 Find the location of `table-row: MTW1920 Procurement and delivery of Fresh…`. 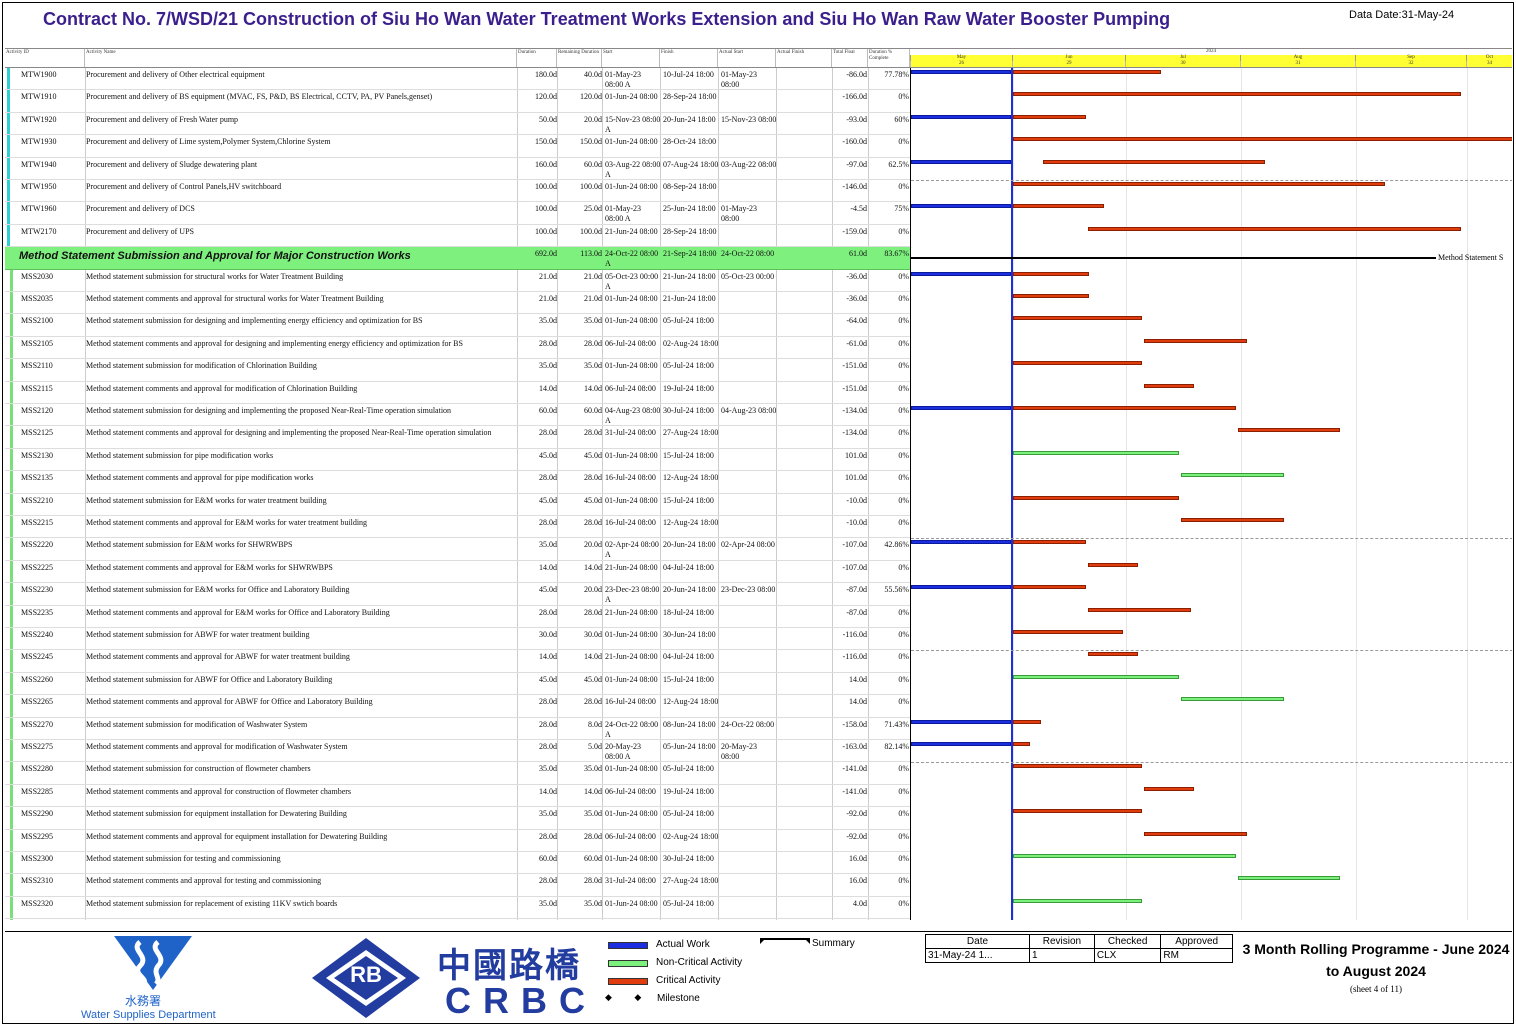

table-row: MTW1920 Procurement and delivery of Fresh… is located at coordinates (457, 124).